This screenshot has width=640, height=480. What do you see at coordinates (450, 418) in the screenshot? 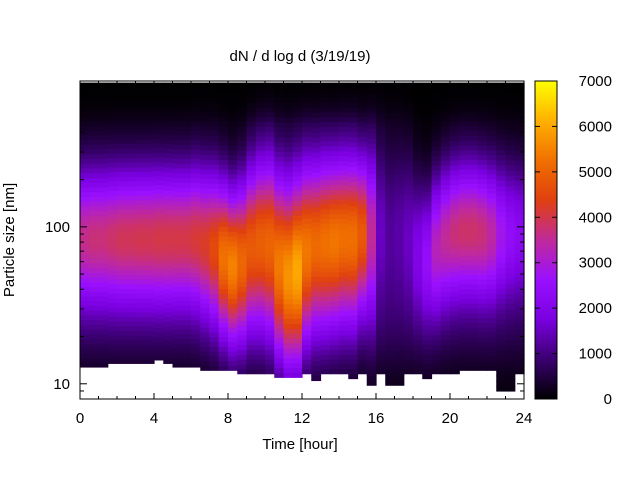
I see `x-tick-label: 20` at bounding box center [450, 418].